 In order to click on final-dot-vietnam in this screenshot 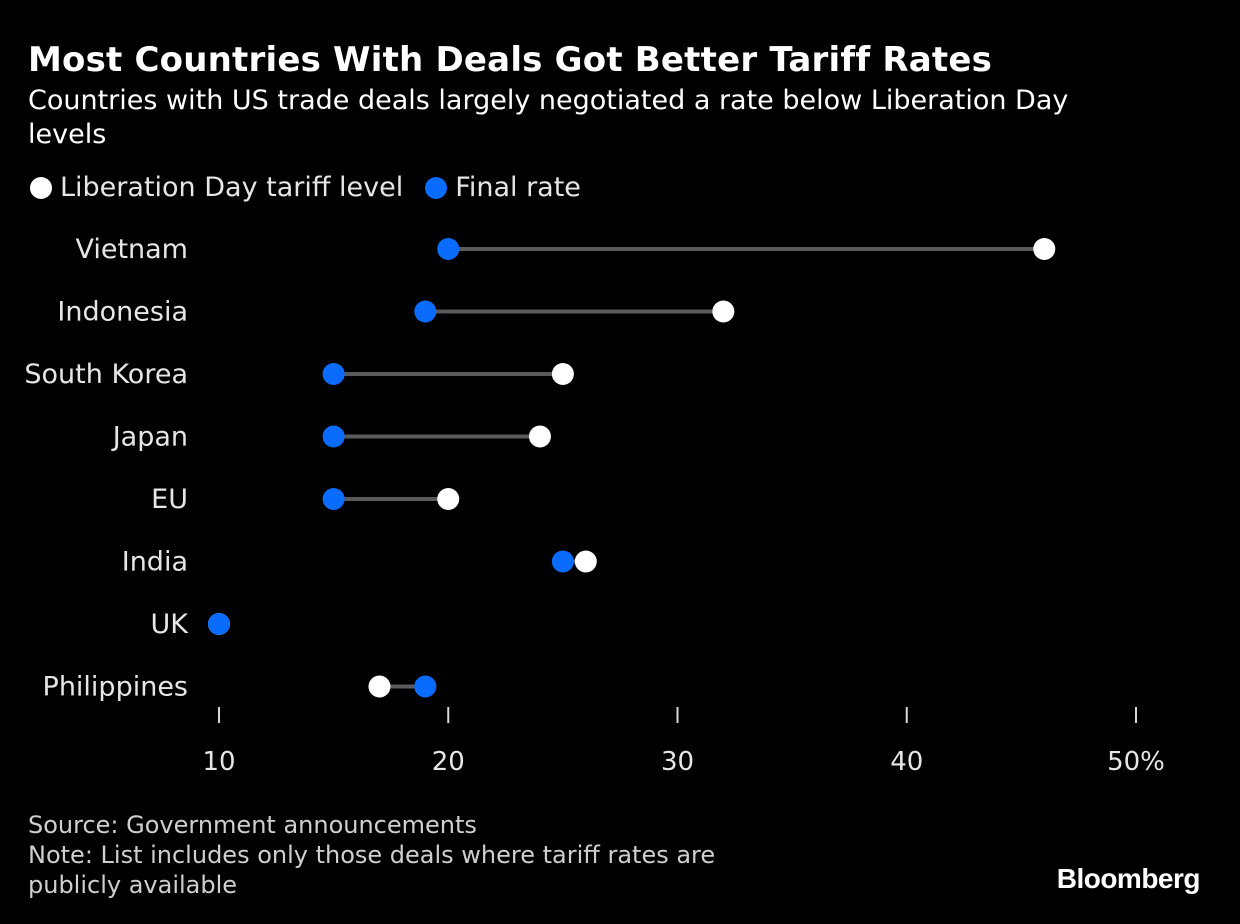, I will do `click(448, 249)`.